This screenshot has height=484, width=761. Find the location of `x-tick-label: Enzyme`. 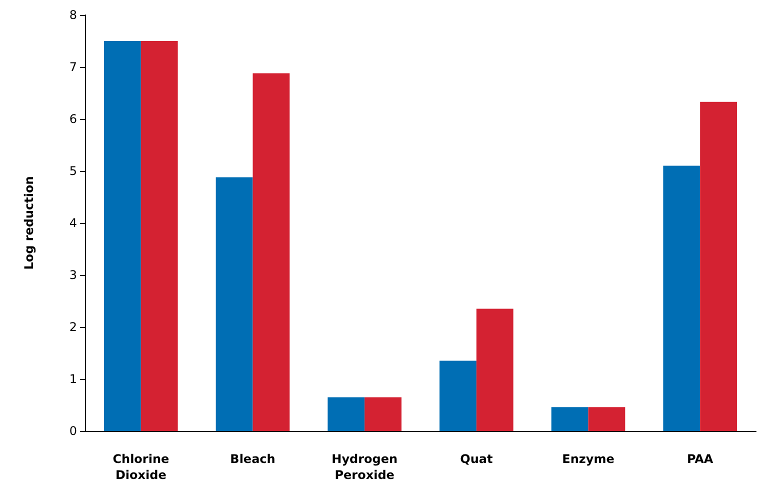

x-tick-label: Enzyme is located at coordinates (588, 459).